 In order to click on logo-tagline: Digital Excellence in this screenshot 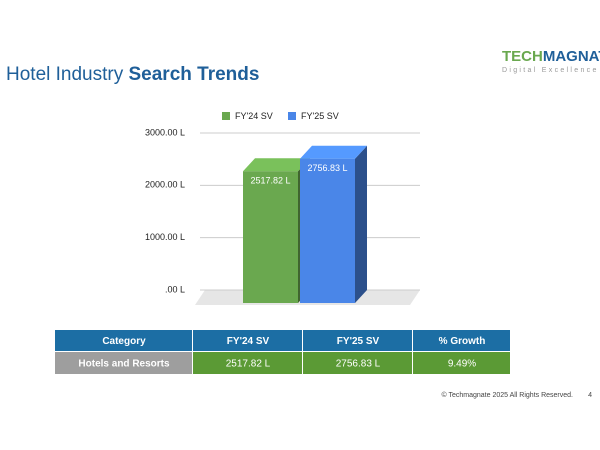, I will do `click(550, 70)`.